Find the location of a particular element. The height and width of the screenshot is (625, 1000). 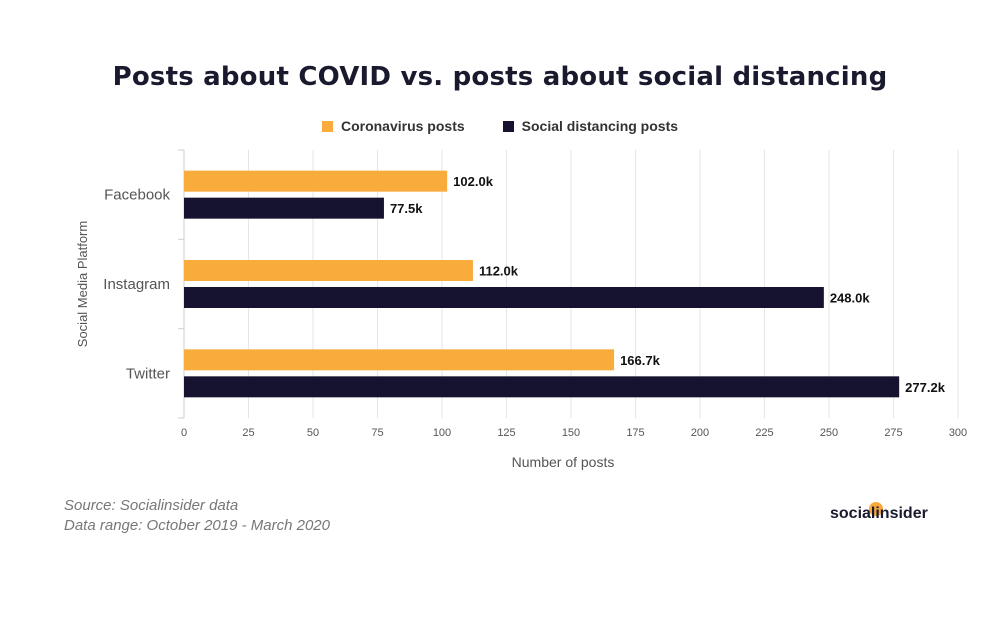

data-label: 166.7k is located at coordinates (640, 360).